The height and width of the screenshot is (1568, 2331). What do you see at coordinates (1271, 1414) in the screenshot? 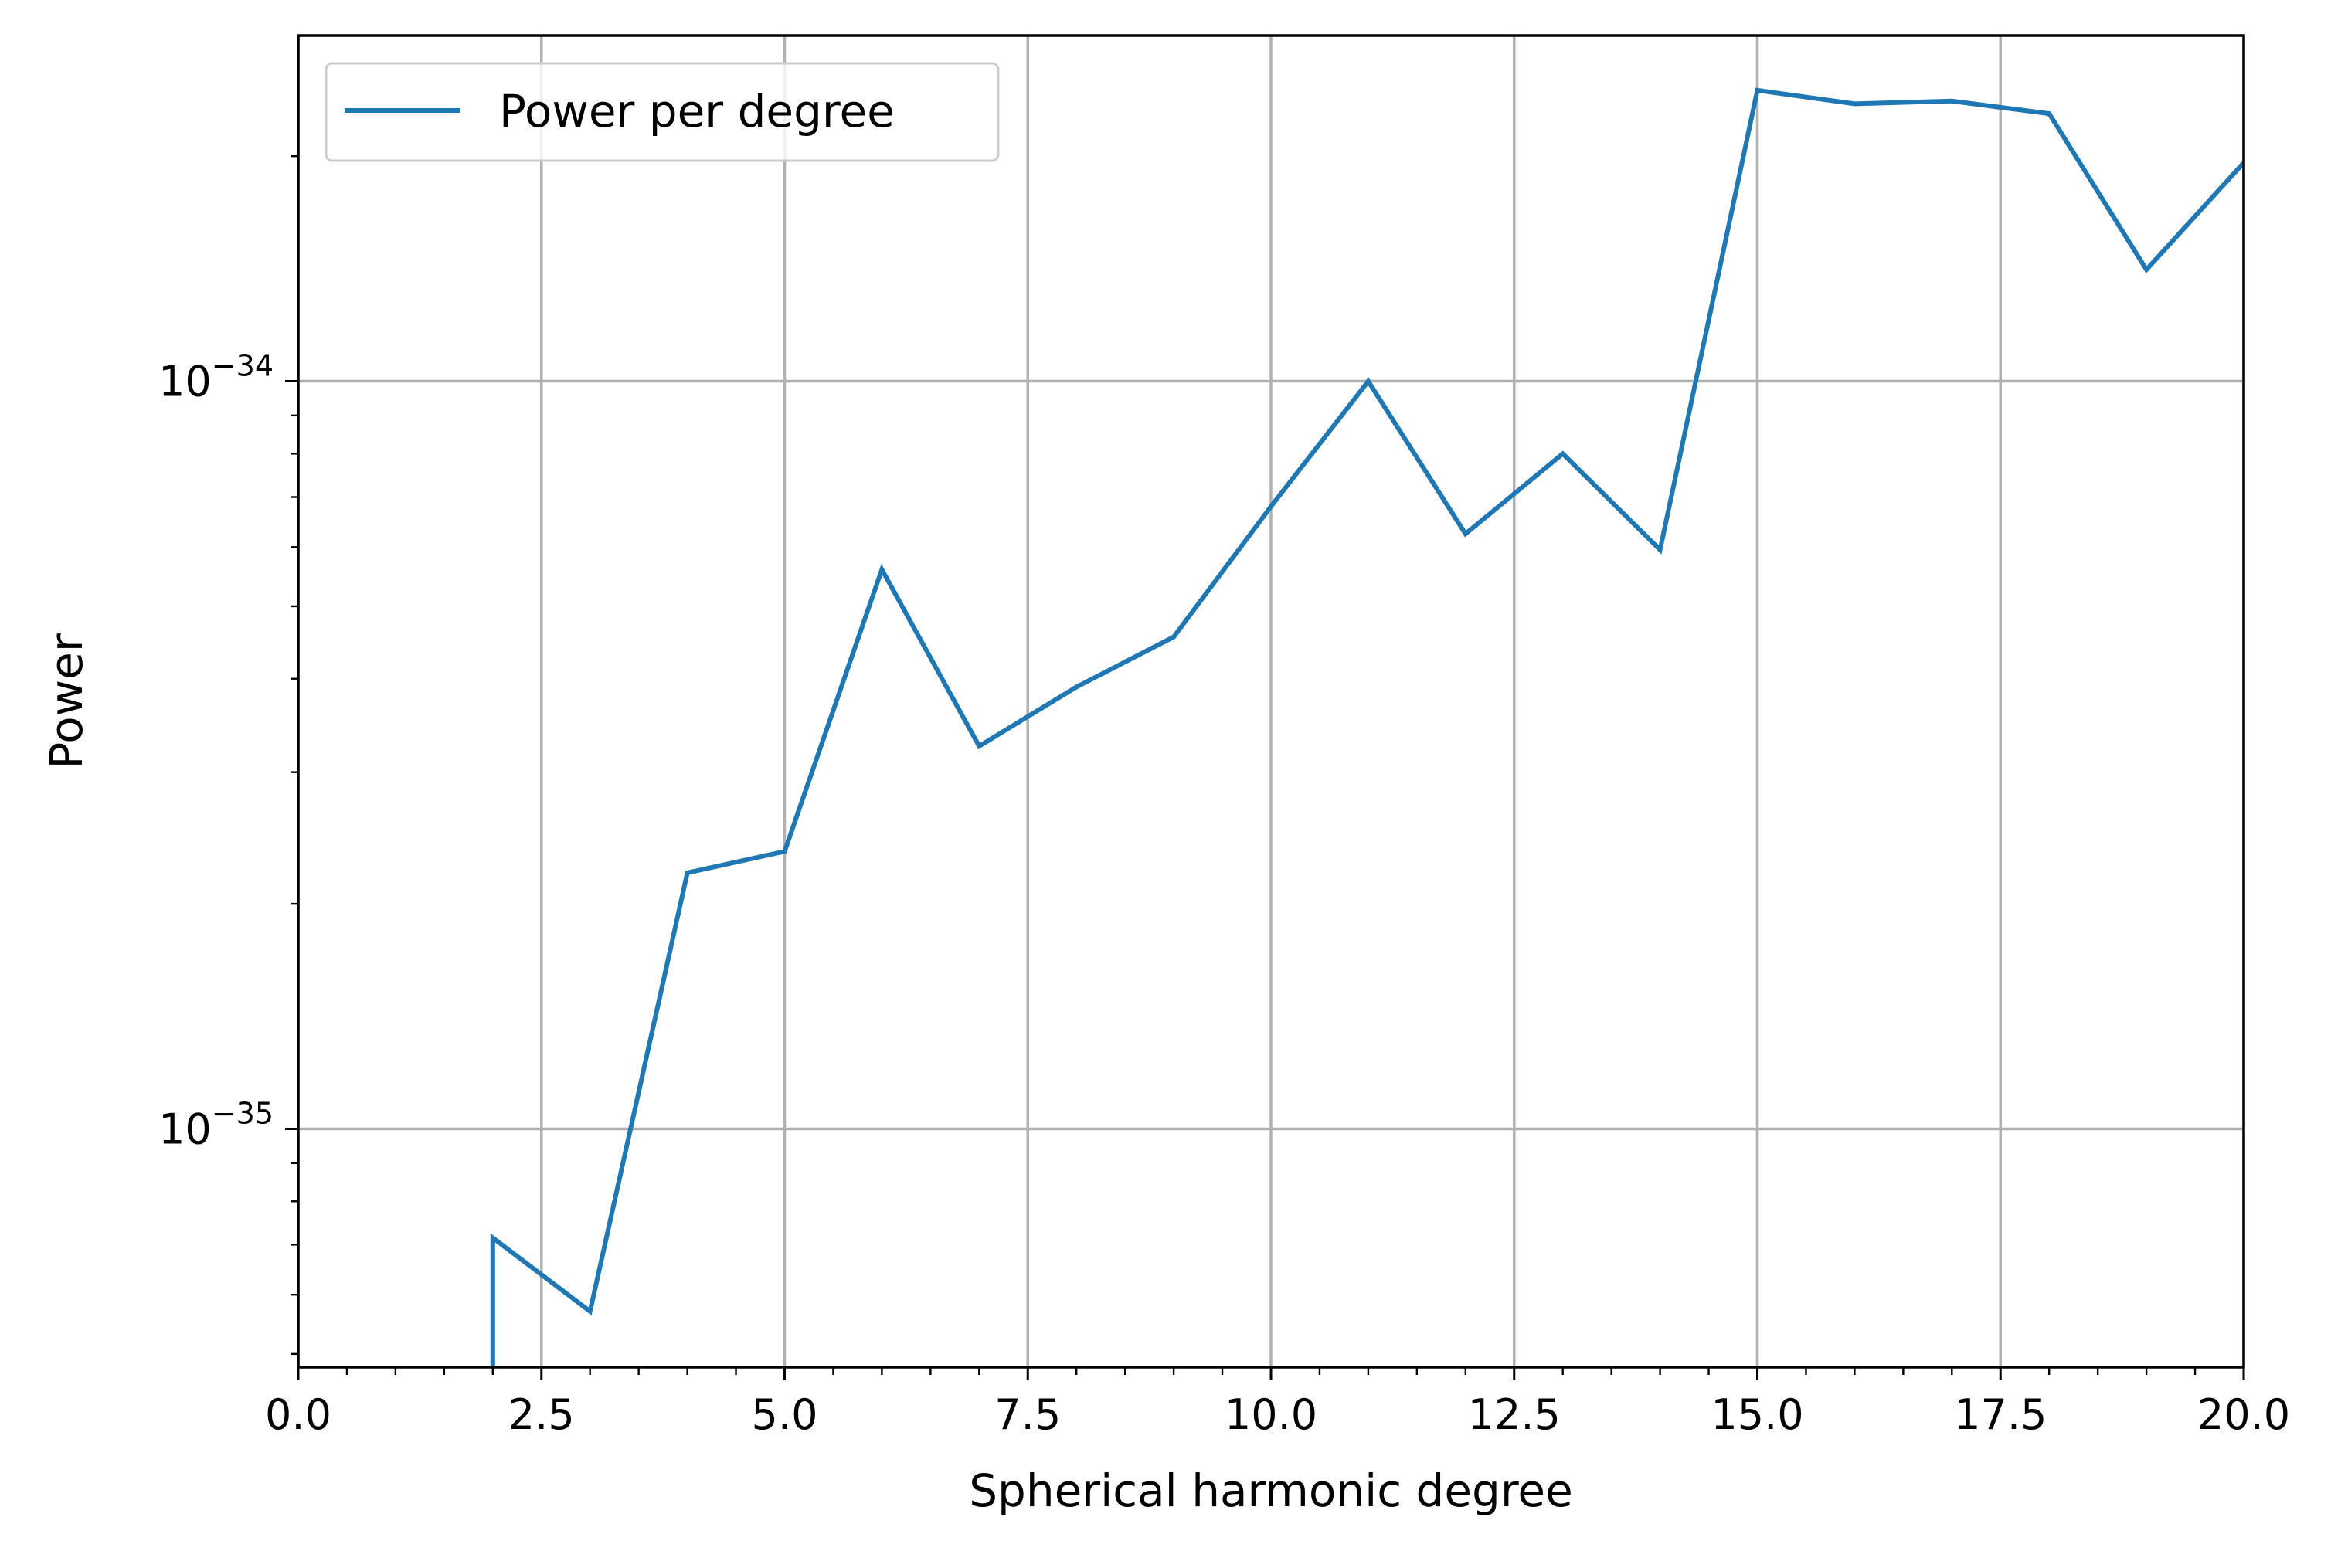
I see `x-tick-label: 10.0` at bounding box center [1271, 1414].